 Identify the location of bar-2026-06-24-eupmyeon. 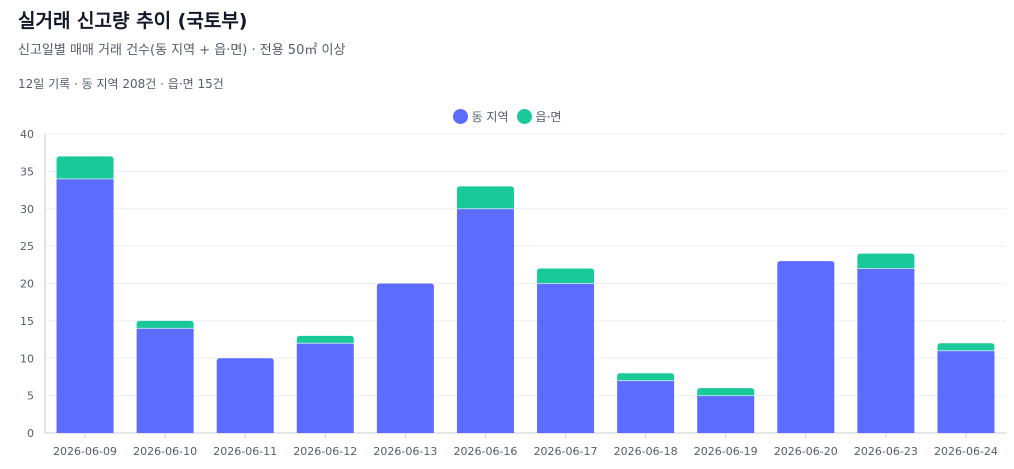
(966, 347).